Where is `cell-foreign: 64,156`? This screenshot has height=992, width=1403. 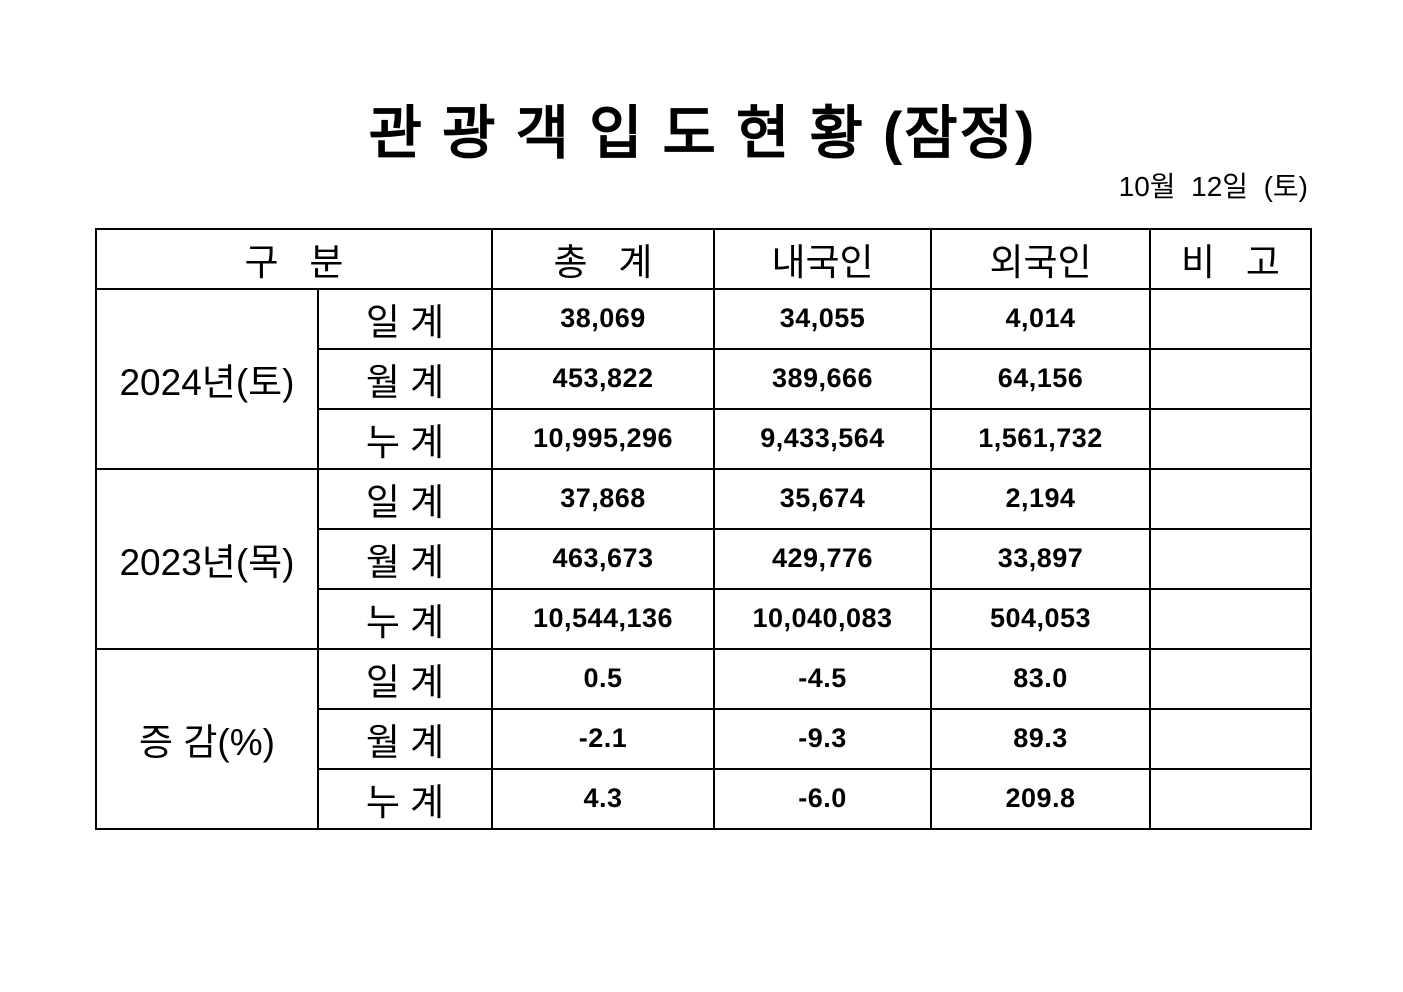 cell-foreign: 64,156 is located at coordinates (1041, 378).